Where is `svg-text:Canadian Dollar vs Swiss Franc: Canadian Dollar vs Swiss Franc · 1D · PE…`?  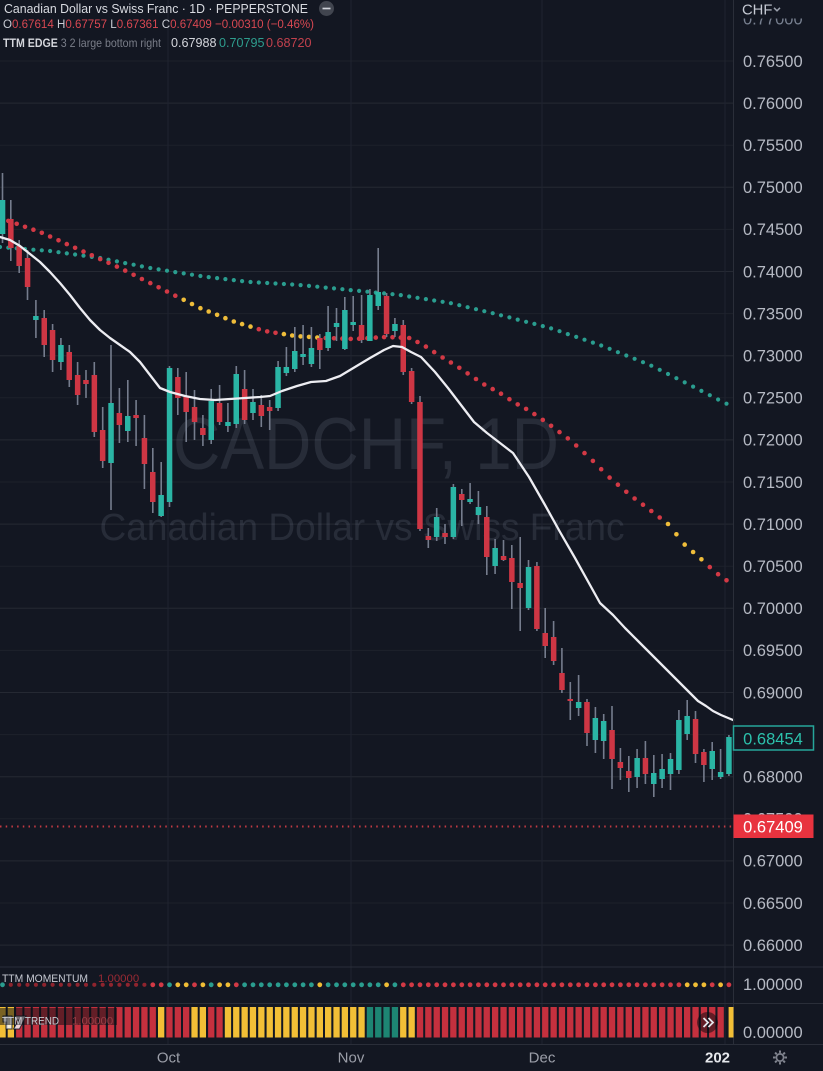 svg-text:Canadian Dollar vs Swiss Franc: Canadian Dollar vs Swiss Franc · 1D · PE… is located at coordinates (156, 8).